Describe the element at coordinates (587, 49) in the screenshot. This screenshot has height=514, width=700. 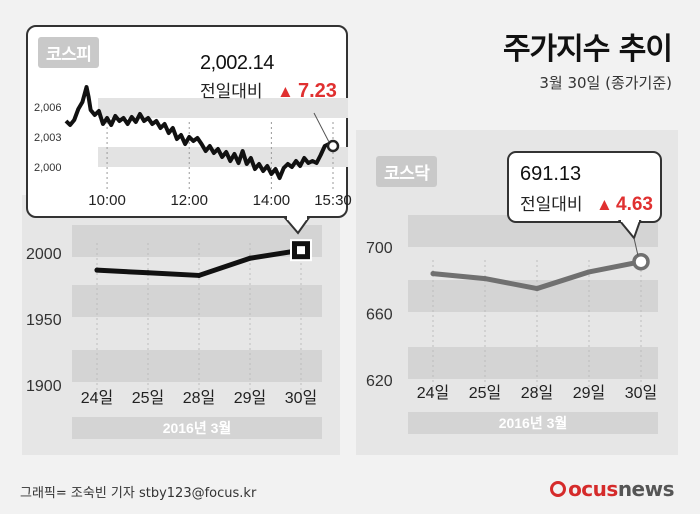
I see `chart-title: 주가지수 추이` at that location.